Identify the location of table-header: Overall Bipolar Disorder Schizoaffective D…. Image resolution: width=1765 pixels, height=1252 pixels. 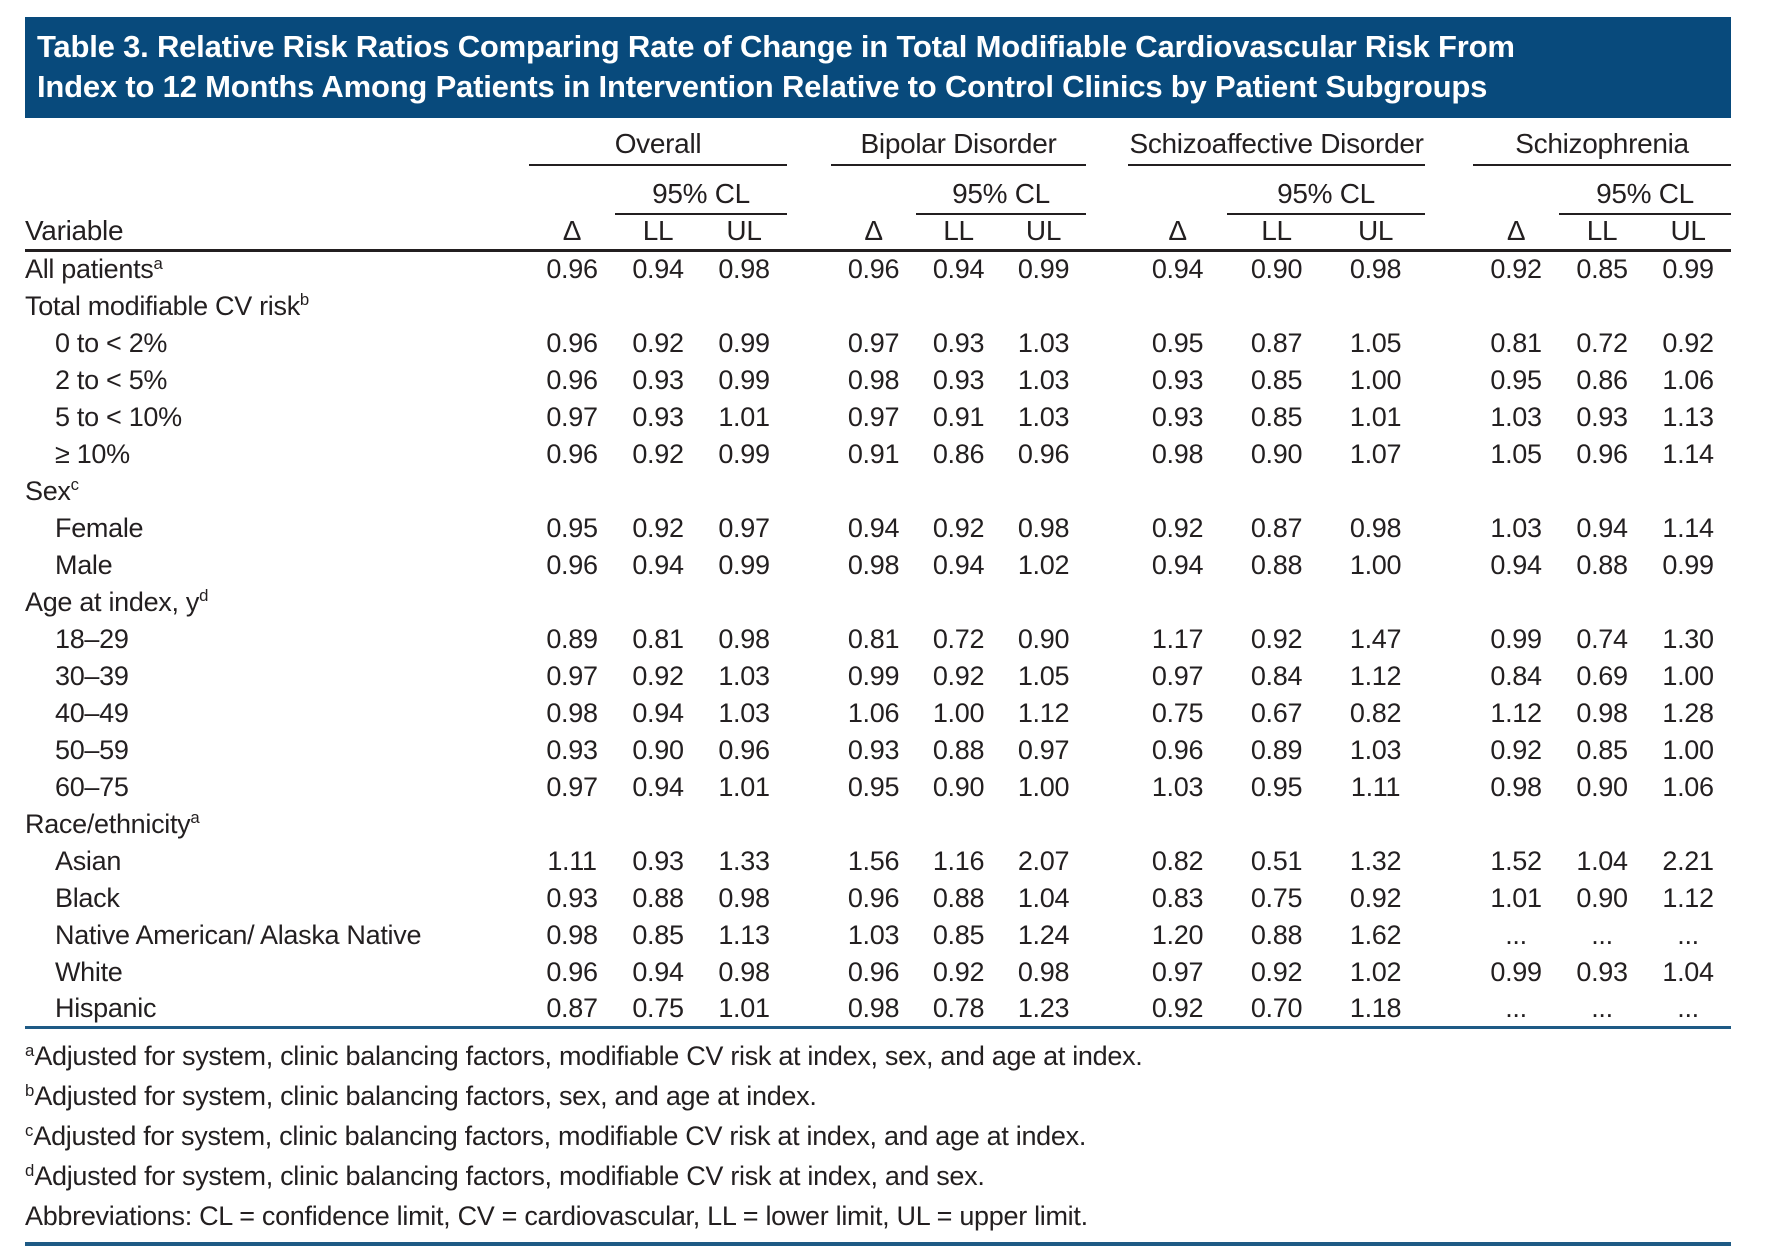
(878, 185).